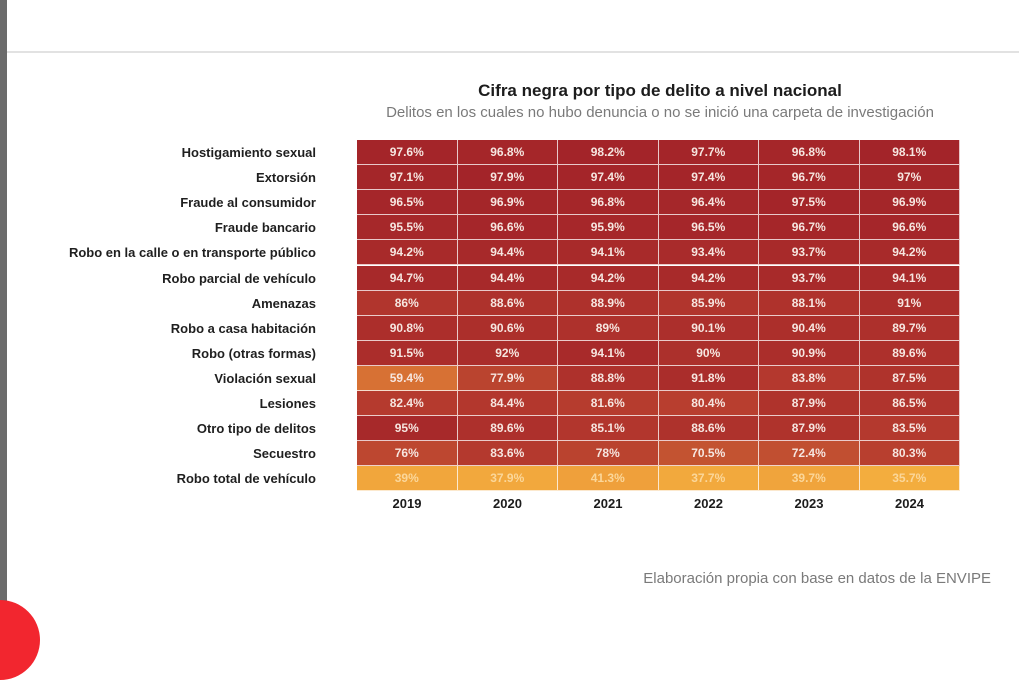 The image size is (1019, 680). I want to click on heatmap-cell: 88.8%, so click(608, 378).